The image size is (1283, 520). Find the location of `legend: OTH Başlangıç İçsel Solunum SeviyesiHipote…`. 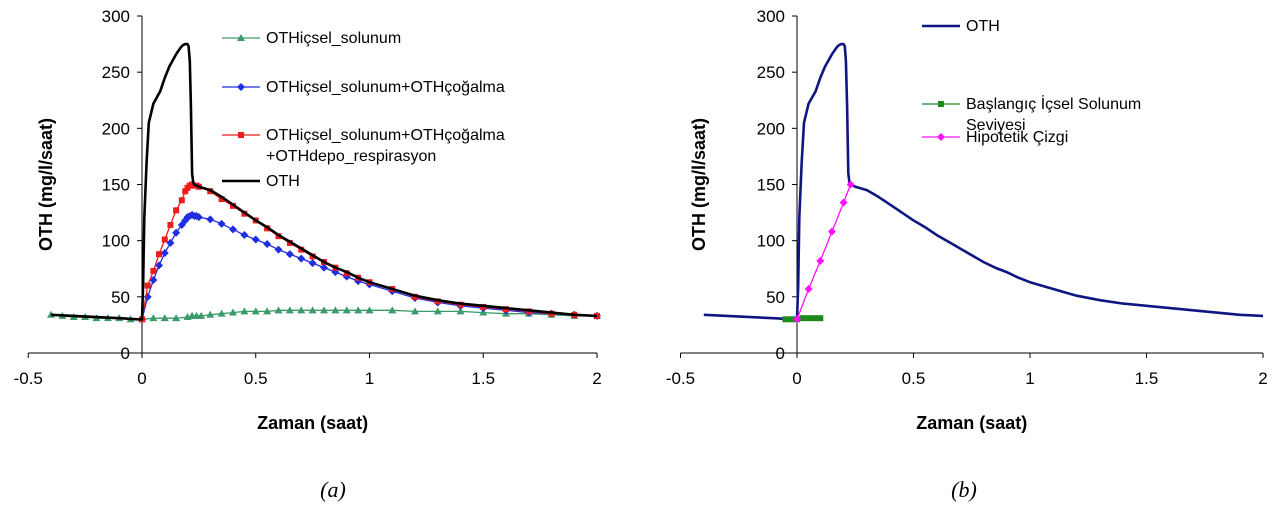

legend: OTH Başlangıç İçsel Solunum SeviyesiHipote… is located at coordinates (1031, 82).